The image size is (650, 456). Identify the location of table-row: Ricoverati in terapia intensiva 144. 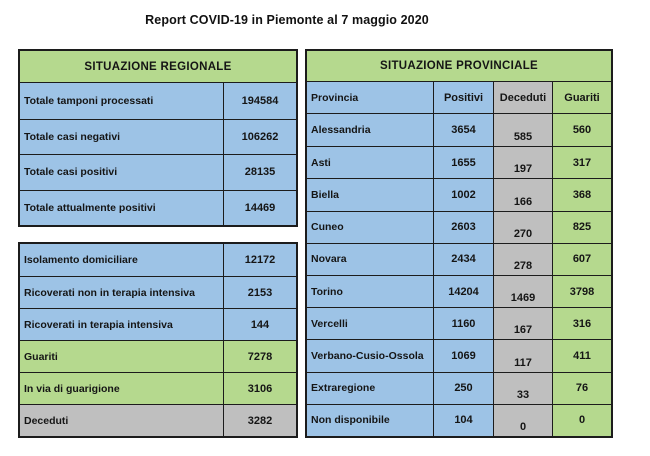
(158, 324).